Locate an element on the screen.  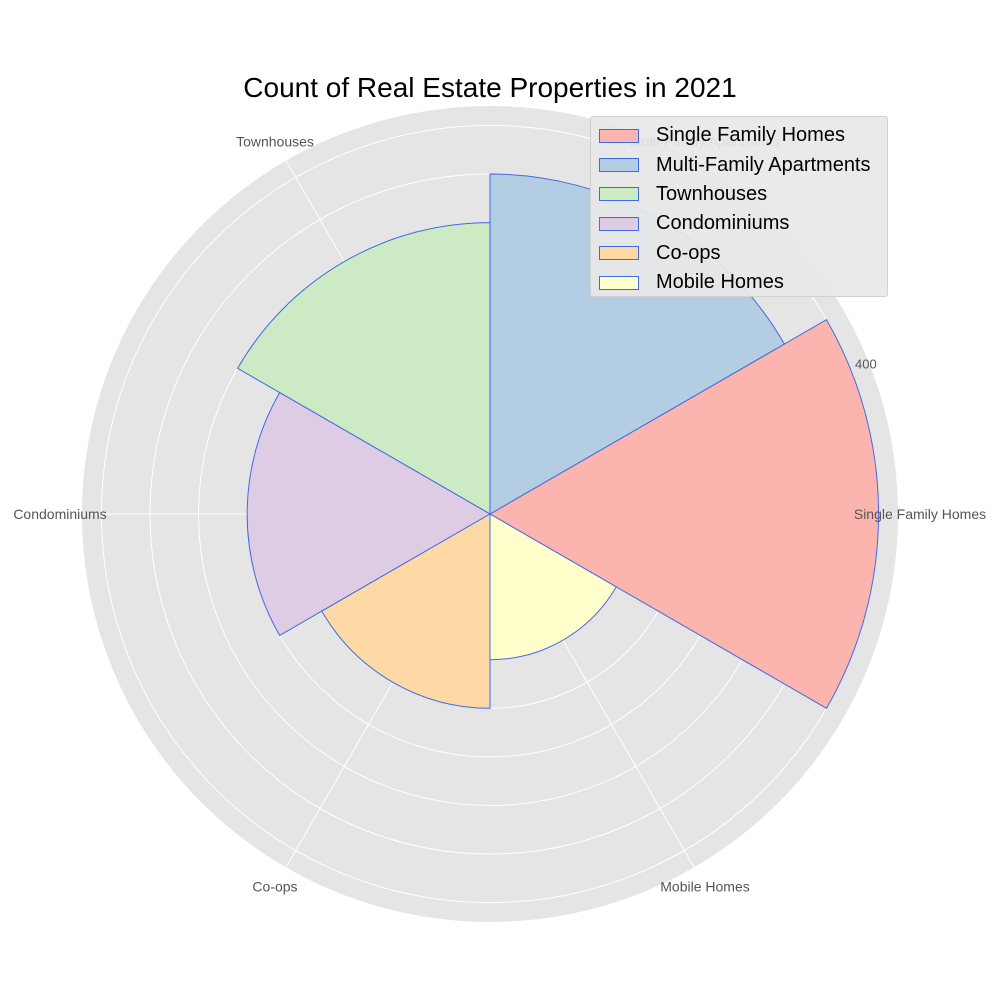
category-label: Condominiums is located at coordinates (59, 514).